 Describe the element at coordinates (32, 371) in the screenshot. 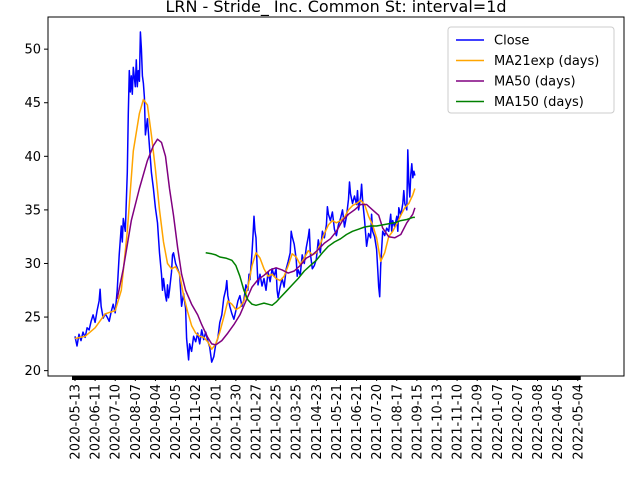

I see `y-tick-label: 20` at that location.